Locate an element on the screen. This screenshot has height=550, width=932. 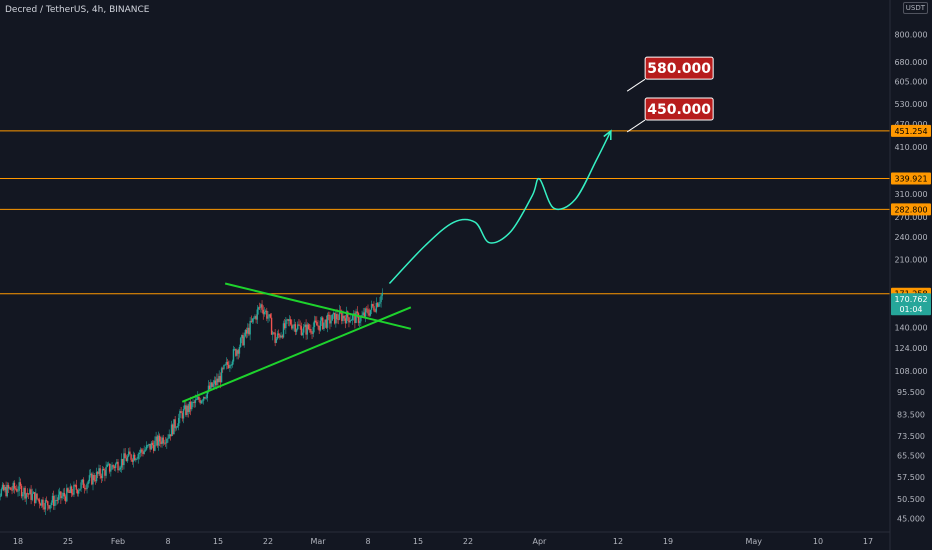
x-tick-label: 8 is located at coordinates (367, 541).